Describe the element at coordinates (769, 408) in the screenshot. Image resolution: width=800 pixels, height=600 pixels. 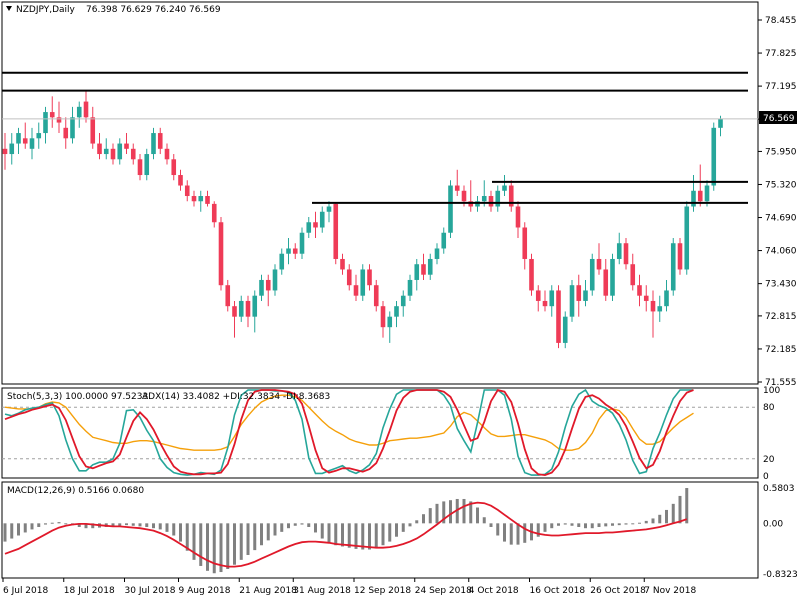
I see `stoch-tick-label: 80` at that location.